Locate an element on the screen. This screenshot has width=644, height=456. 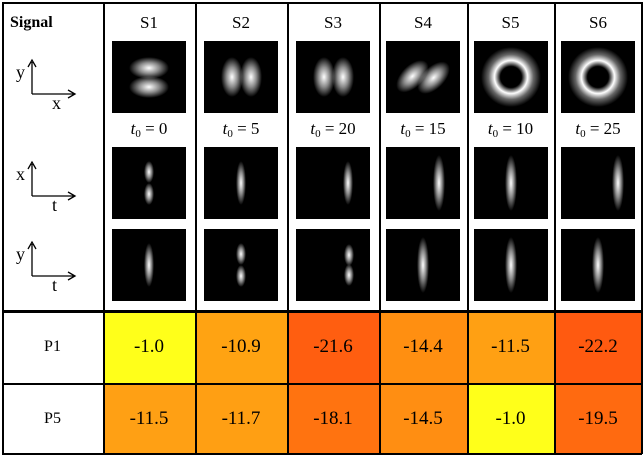
axis-horizontal-label: x is located at coordinates (56, 103).